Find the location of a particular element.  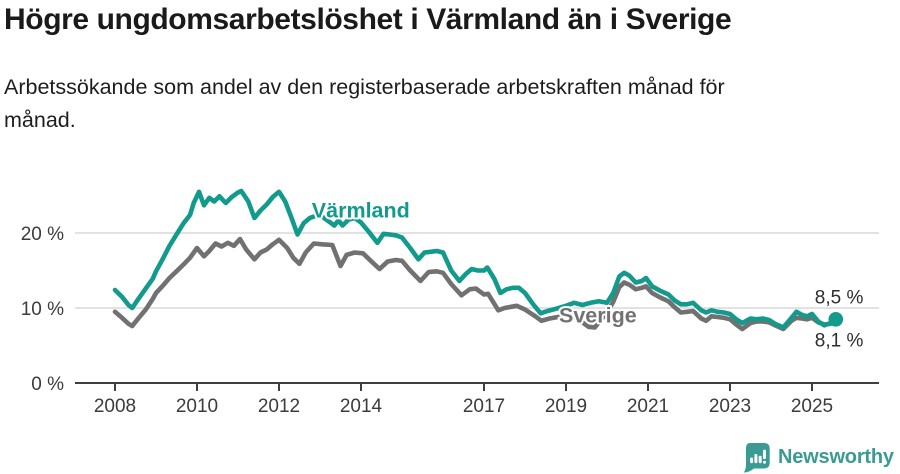

series-end-dot-värmland is located at coordinates (836, 319).